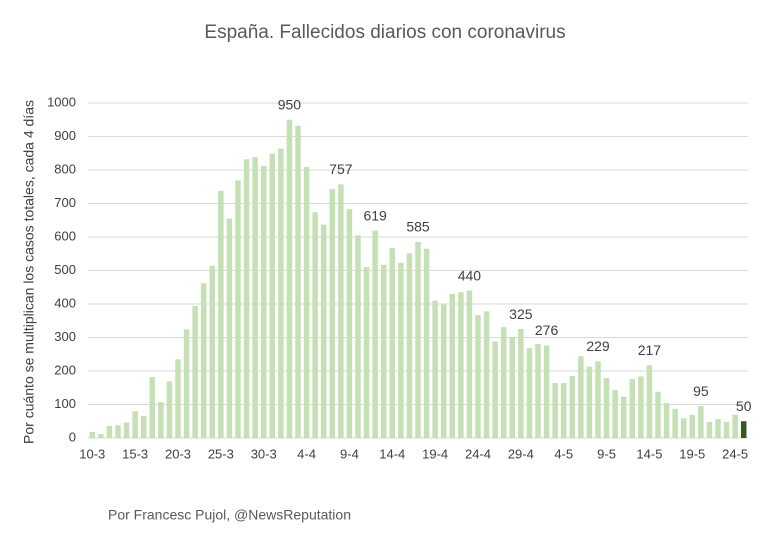 This screenshot has width=770, height=549. Describe the element at coordinates (221, 453) in the screenshot. I see `x-tick-label: 25-3` at that location.